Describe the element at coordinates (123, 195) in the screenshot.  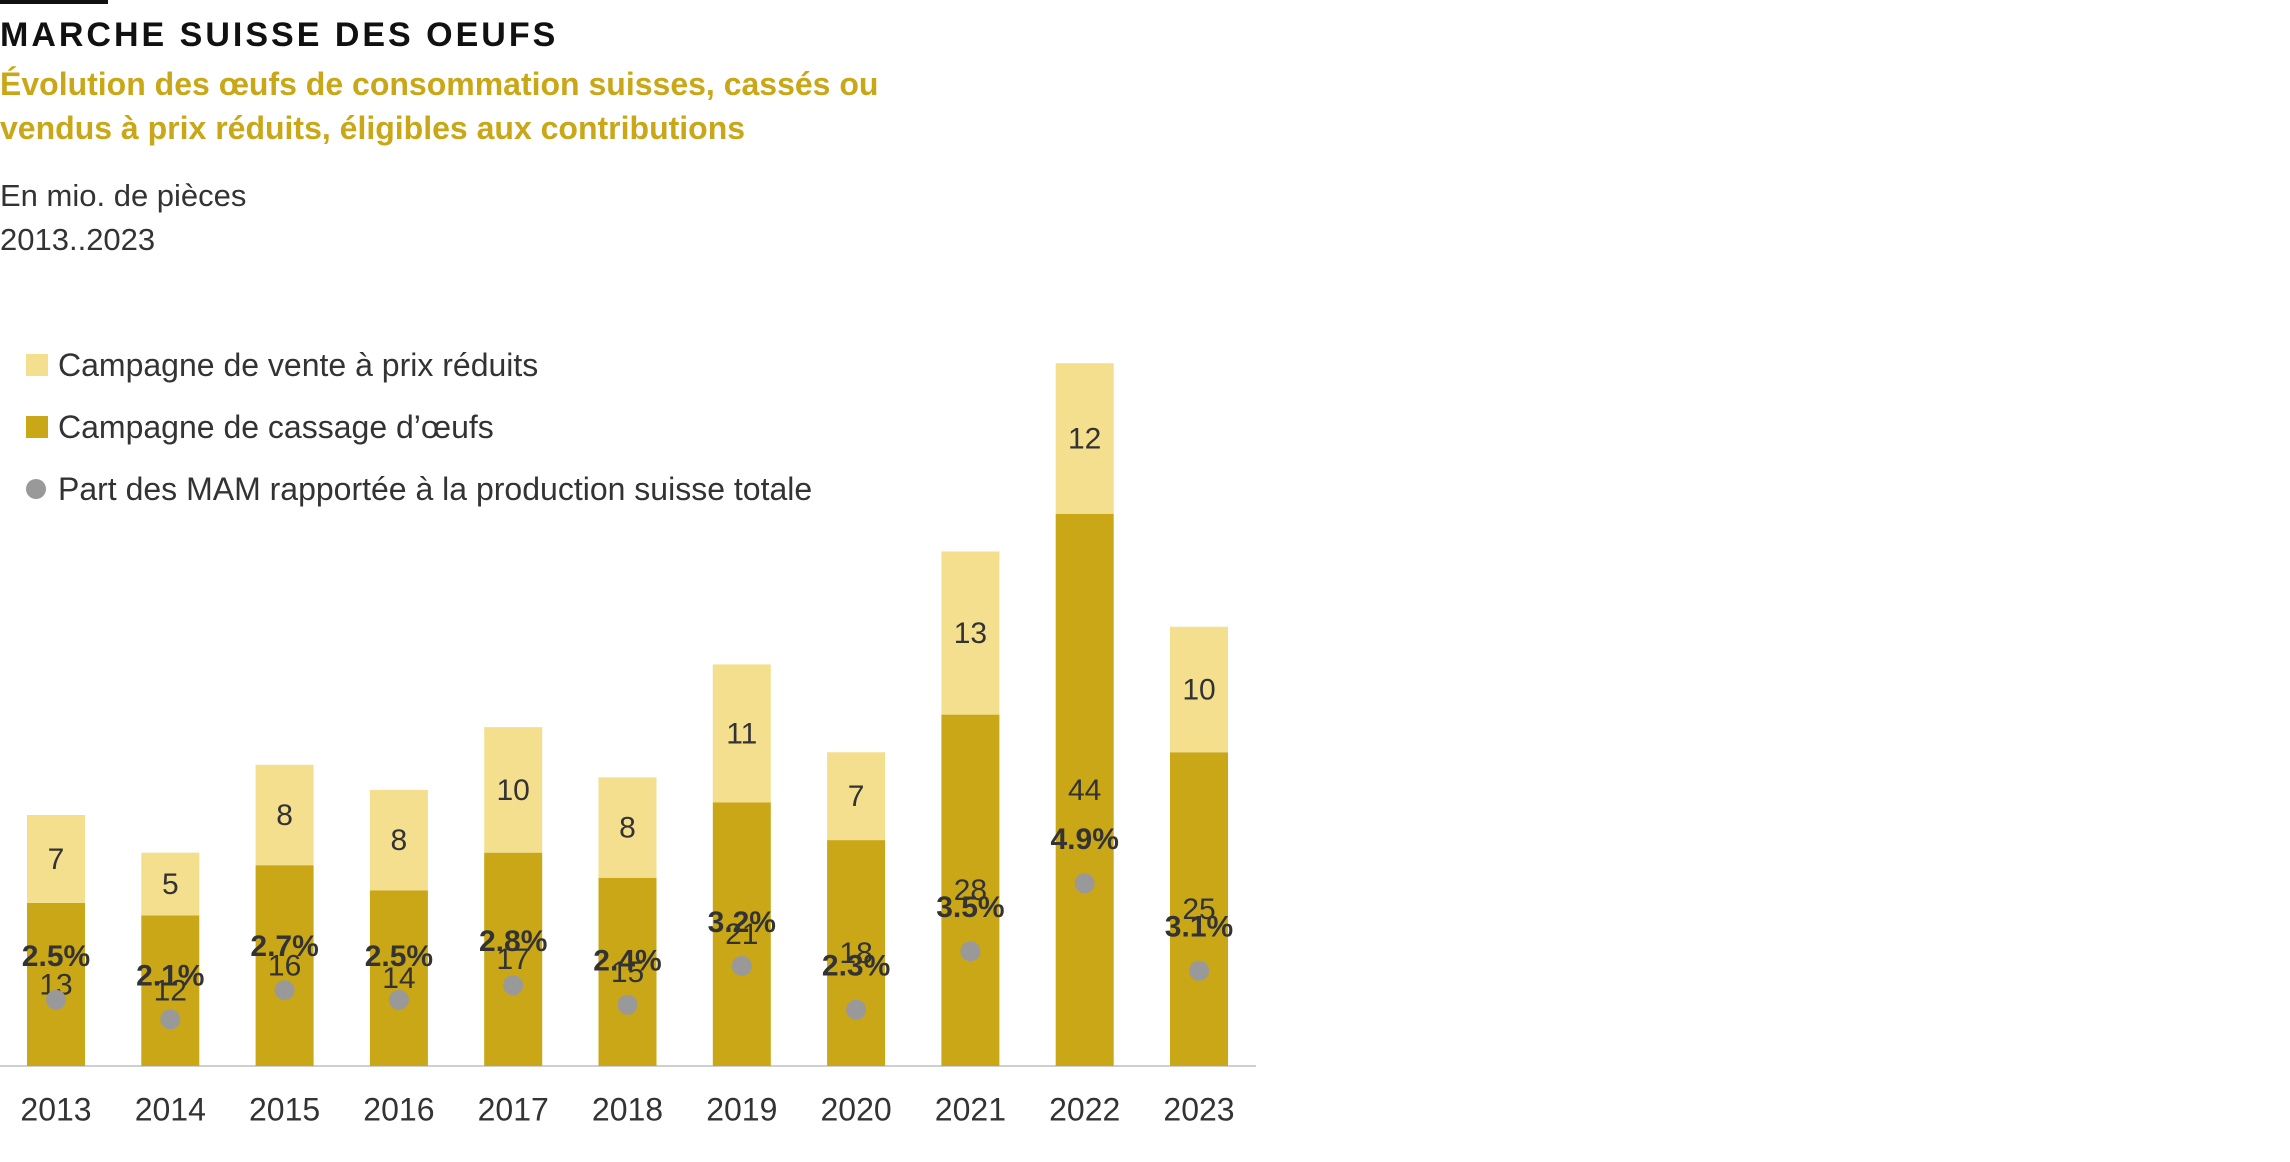
I see `unit-label: En mio. de pièces` at that location.